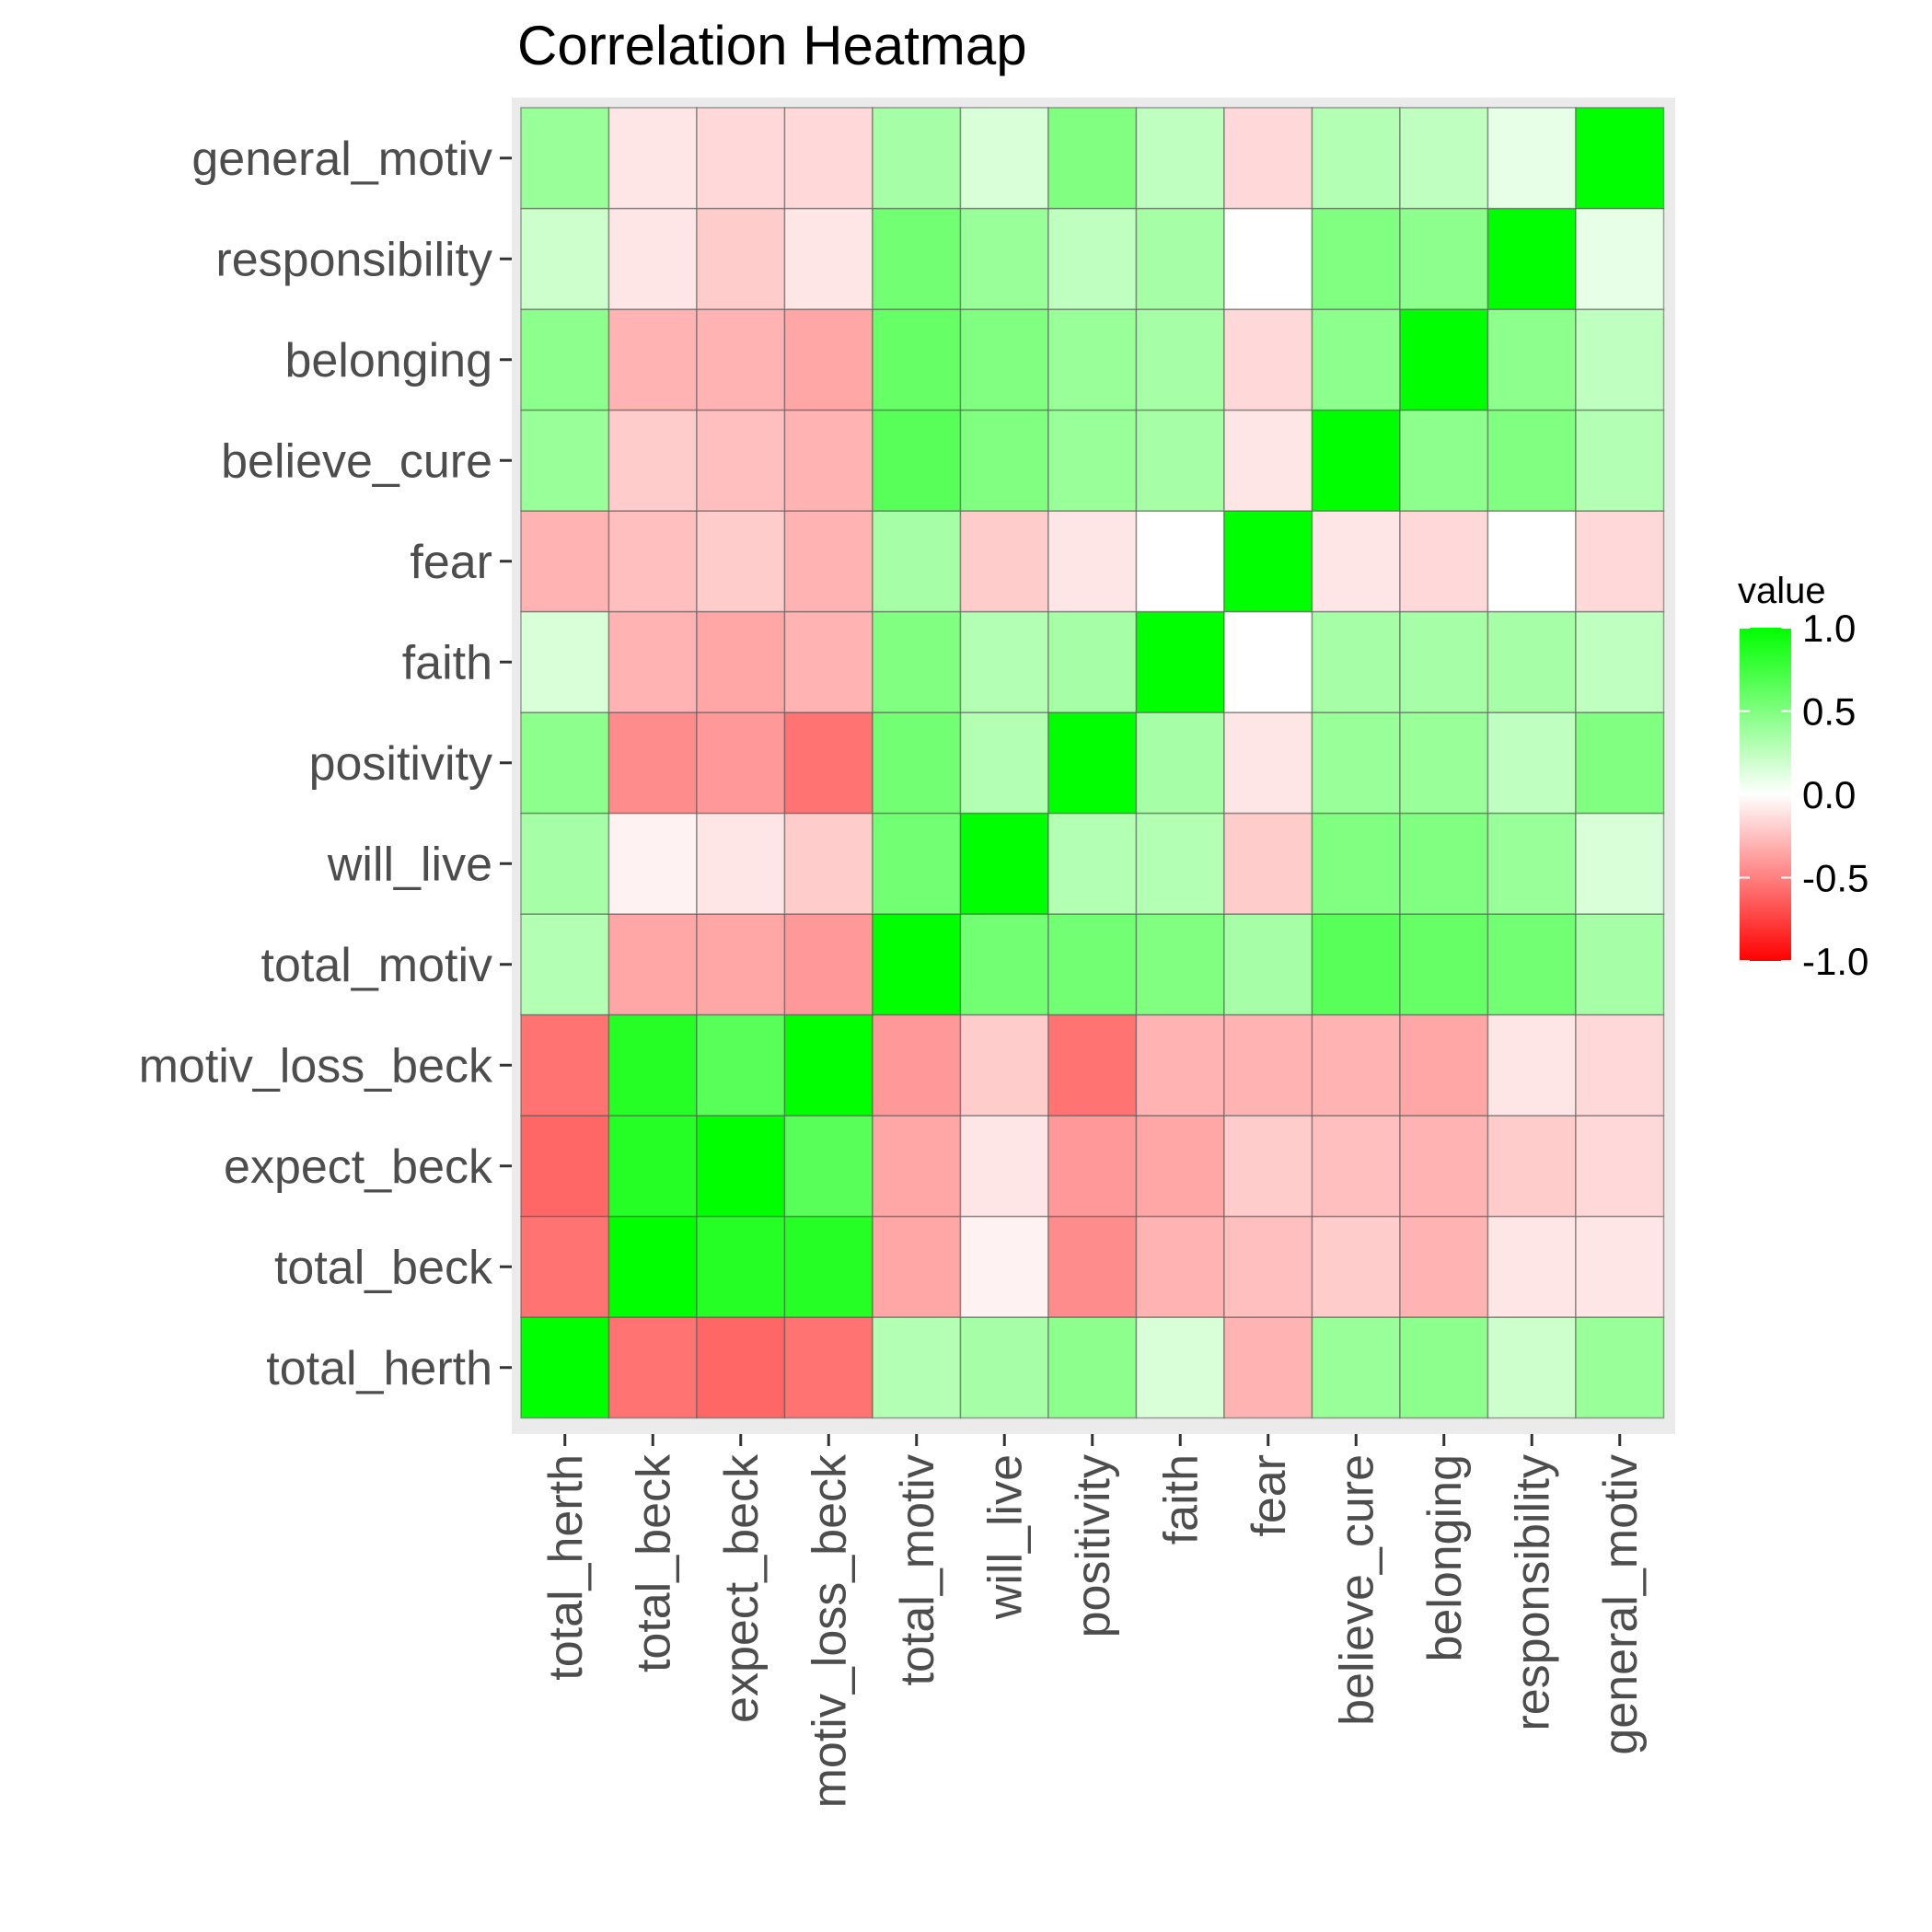 The image size is (1932, 1932). Describe the element at coordinates (1004, 1064) in the screenshot. I see `heatmap-cell-motiv_loss_beck-will_live` at that location.